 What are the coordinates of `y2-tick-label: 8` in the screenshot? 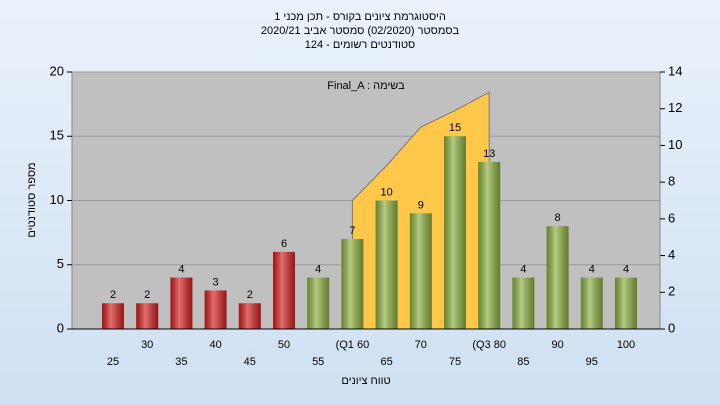 It's located at (671, 181).